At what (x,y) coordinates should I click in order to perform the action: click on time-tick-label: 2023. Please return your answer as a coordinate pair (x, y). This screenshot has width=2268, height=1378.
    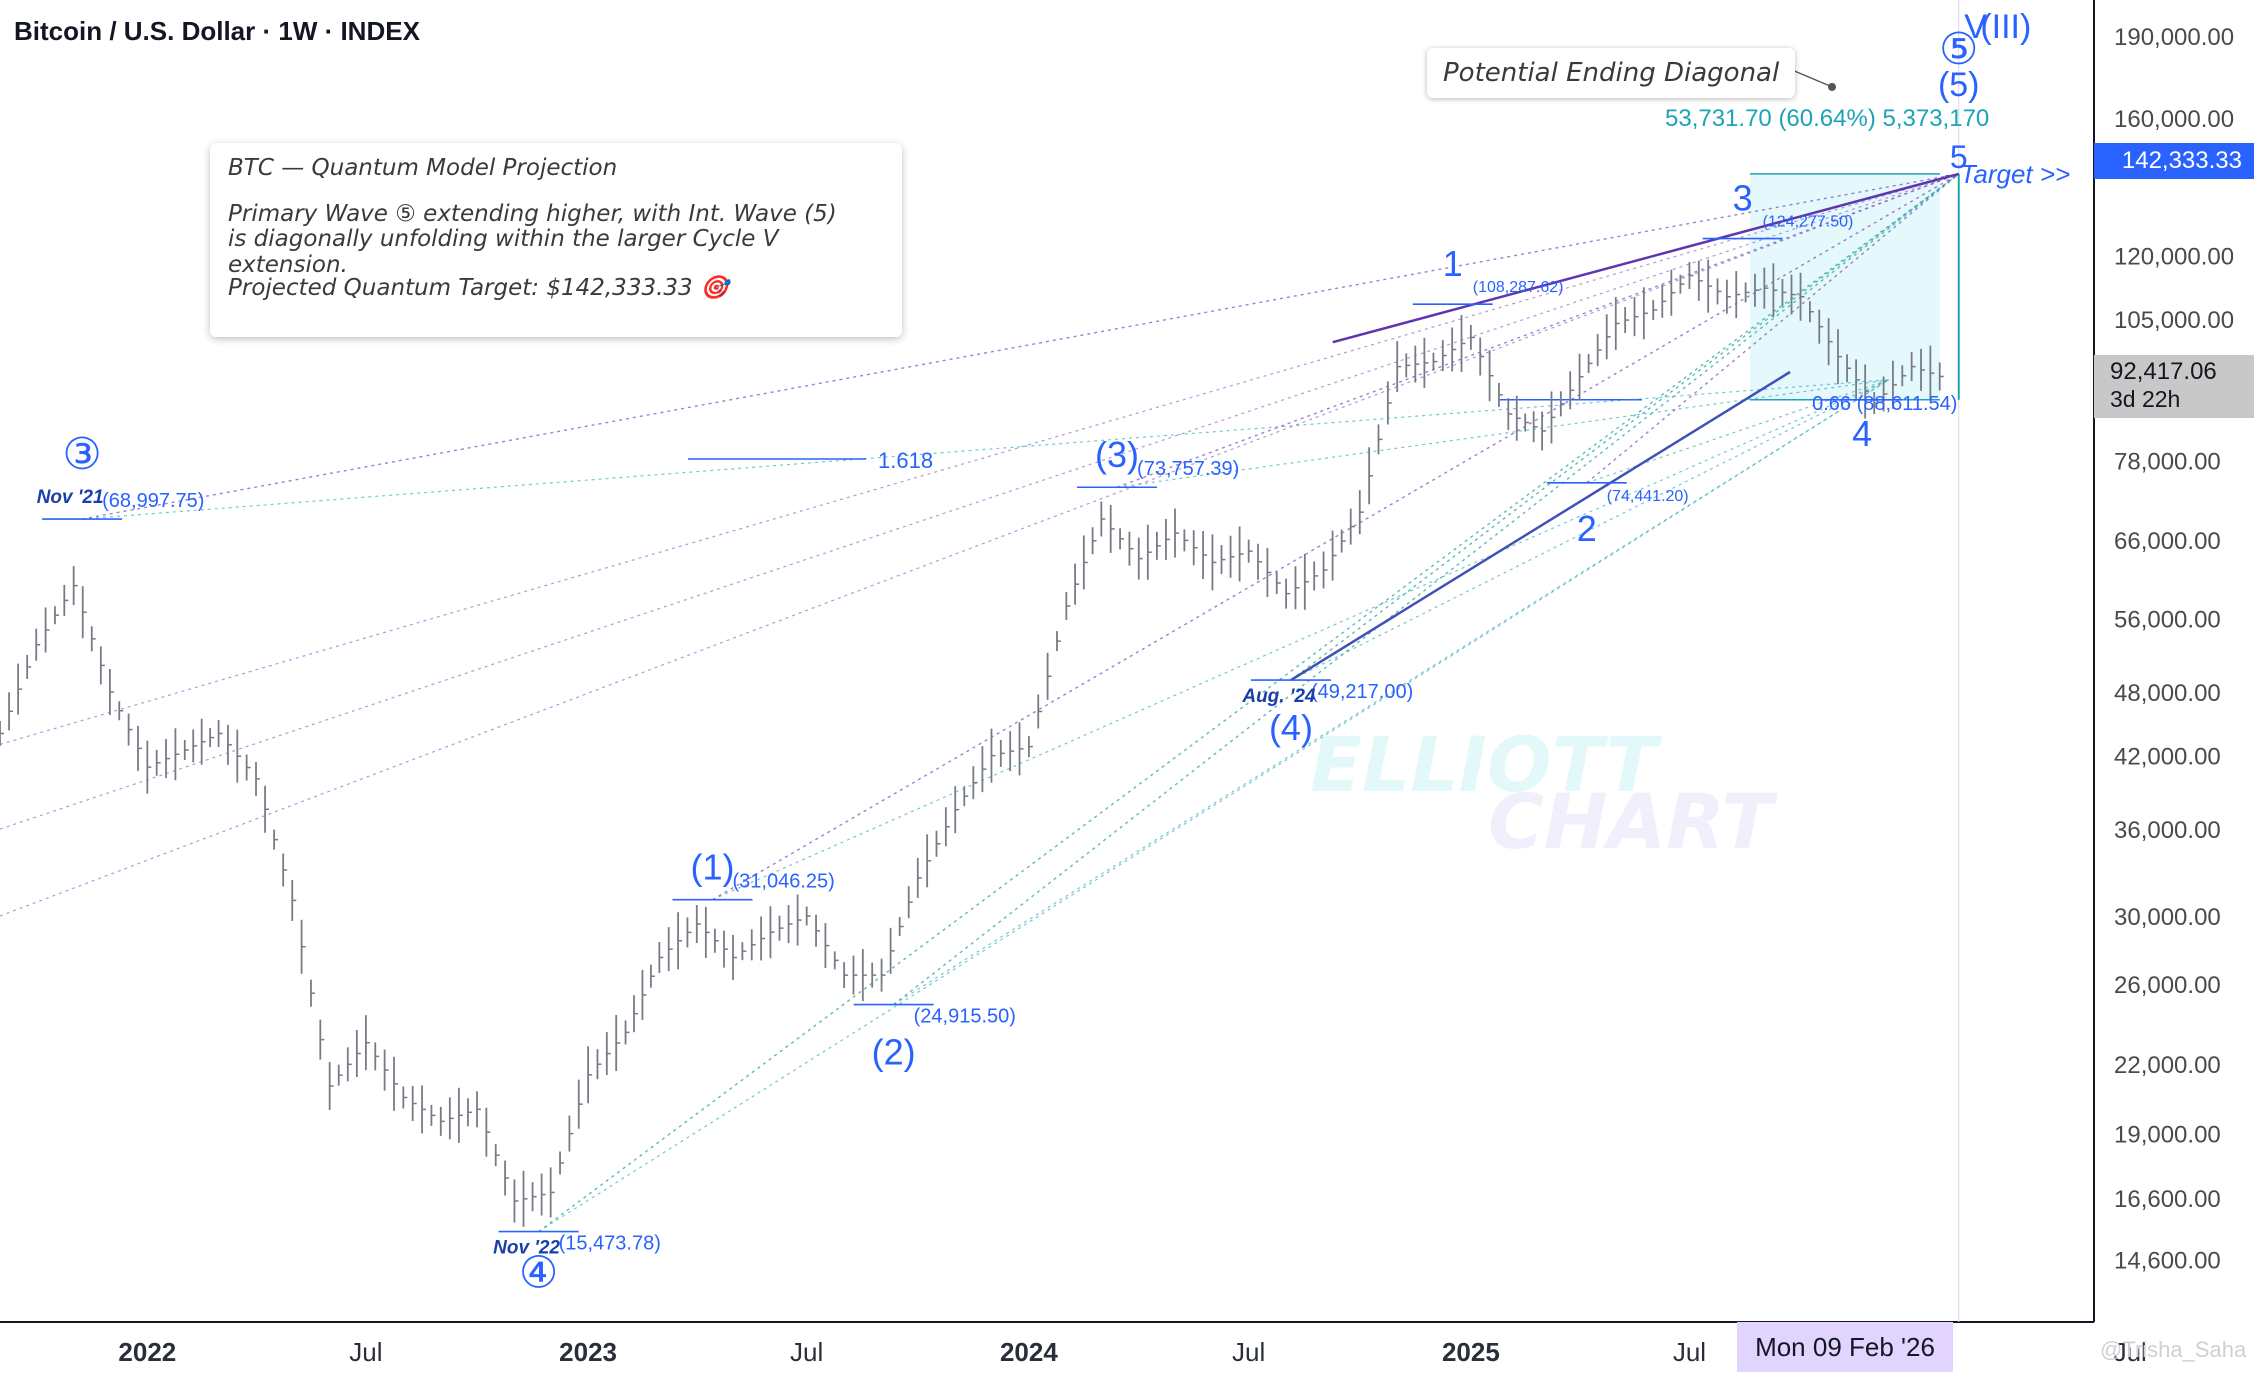
    Looking at the image, I should click on (588, 1352).